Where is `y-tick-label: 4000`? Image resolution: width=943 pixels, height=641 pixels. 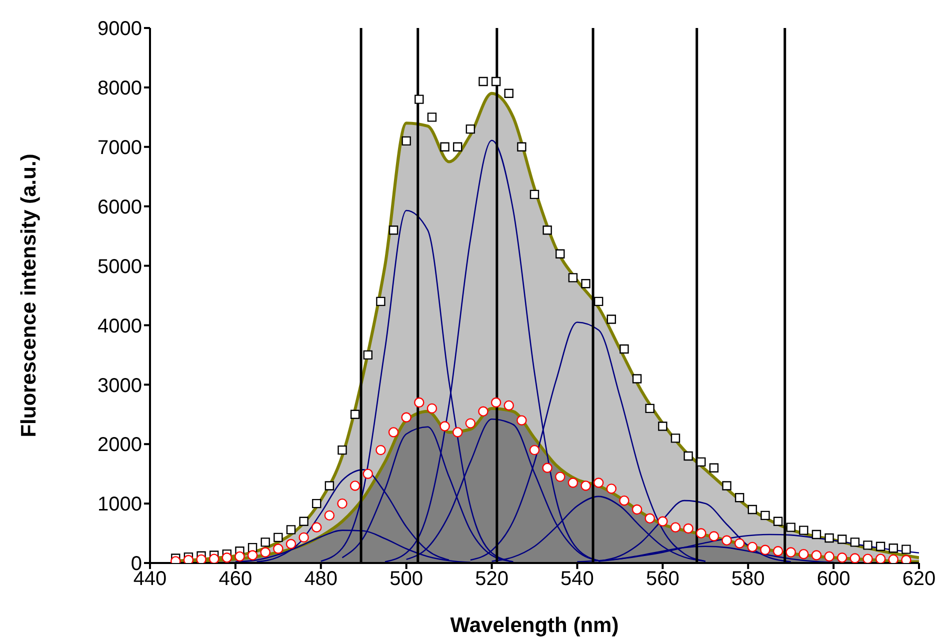
y-tick-label: 4000 is located at coordinates (120, 326).